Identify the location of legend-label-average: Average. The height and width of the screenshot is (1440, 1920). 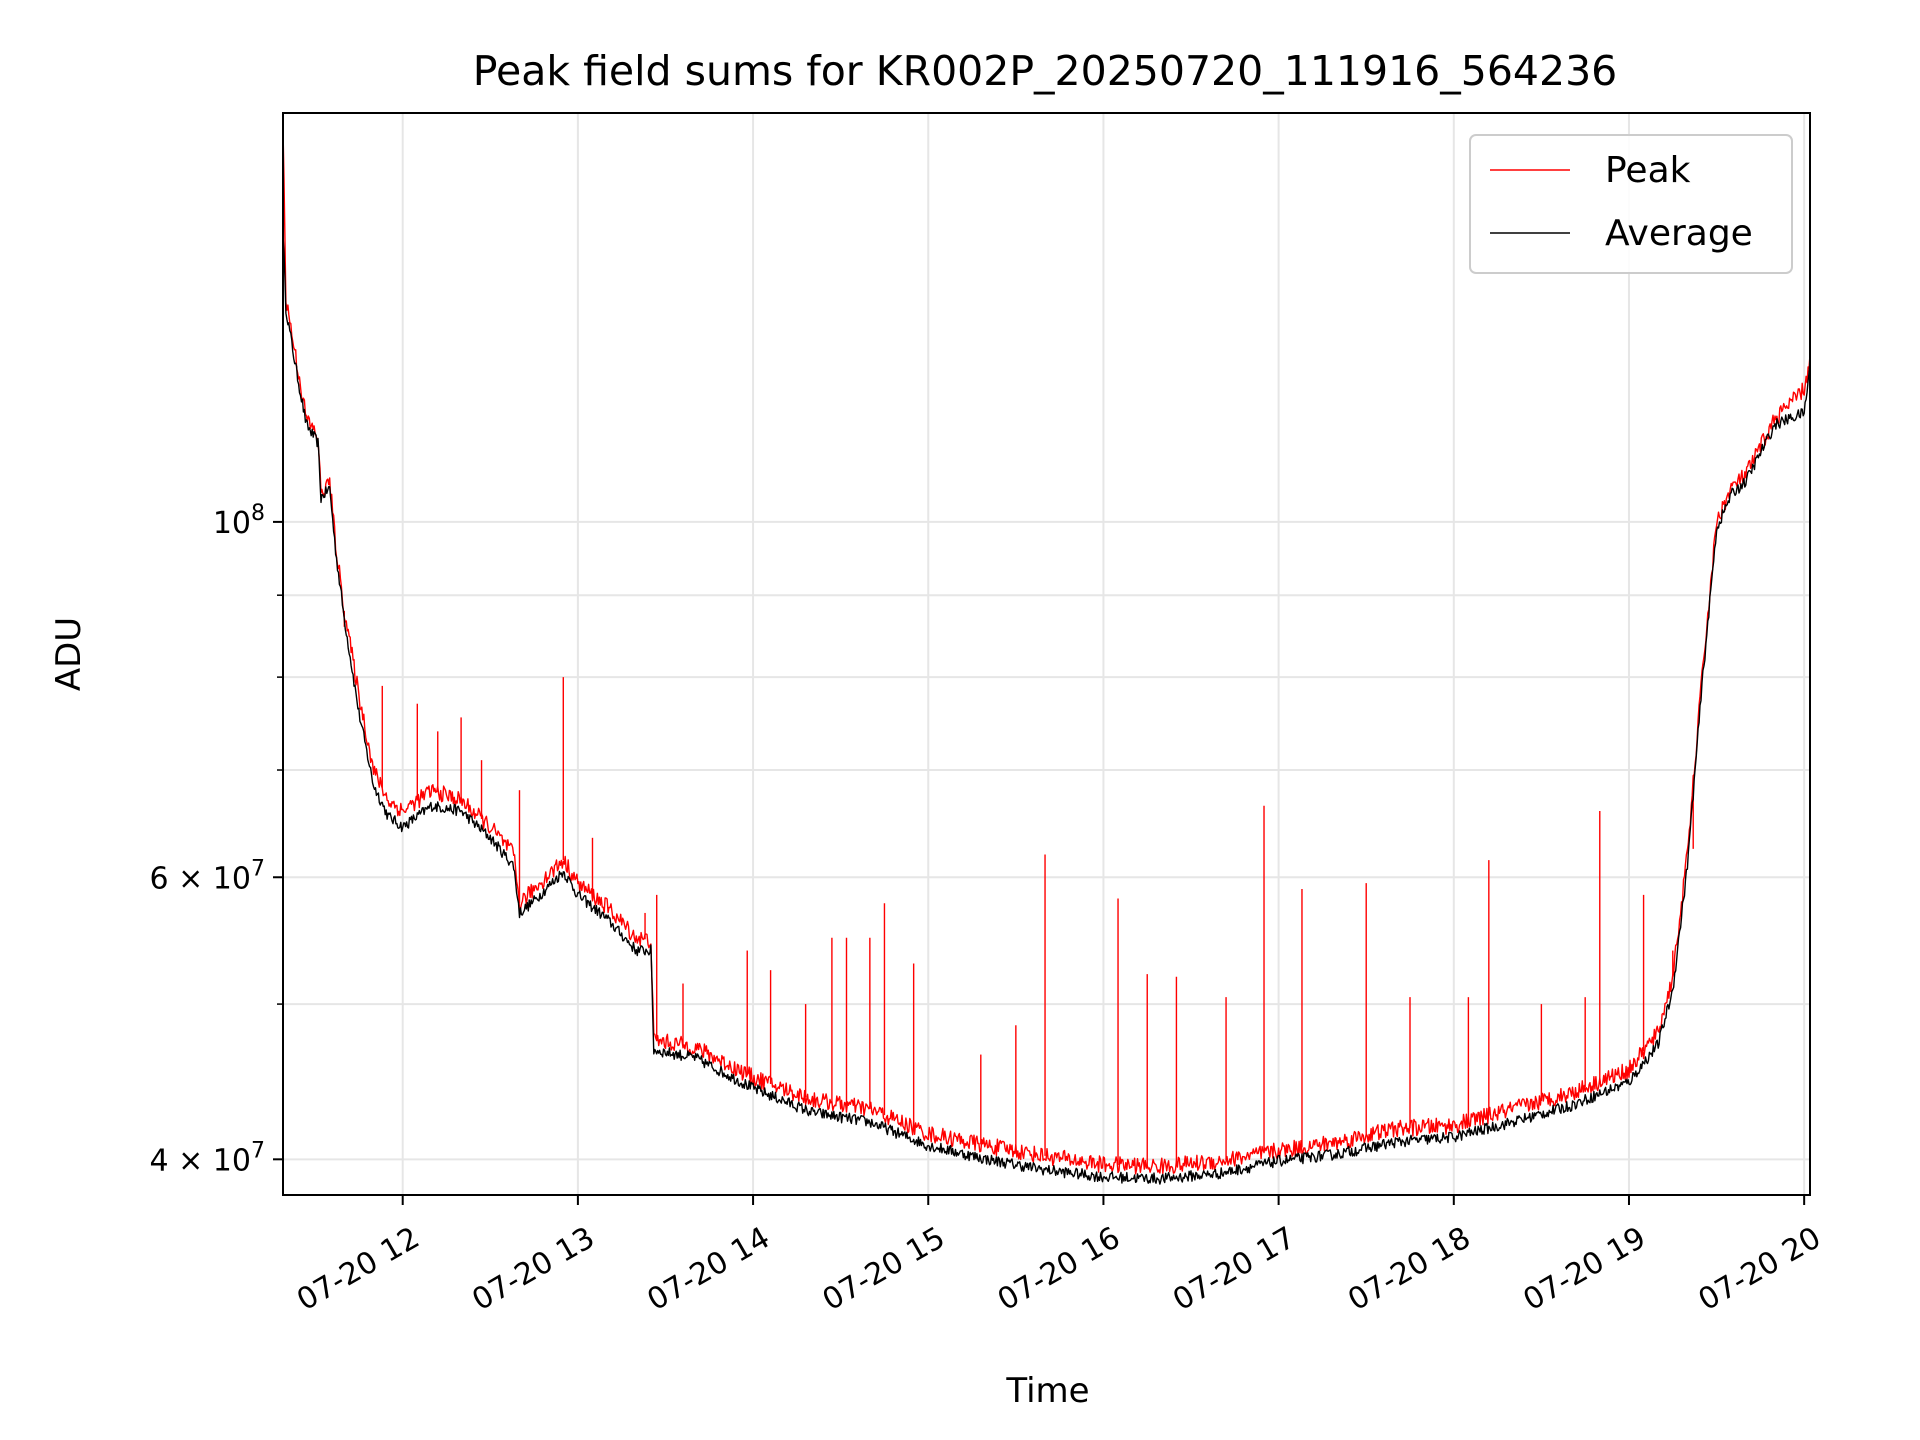
(1679, 233).